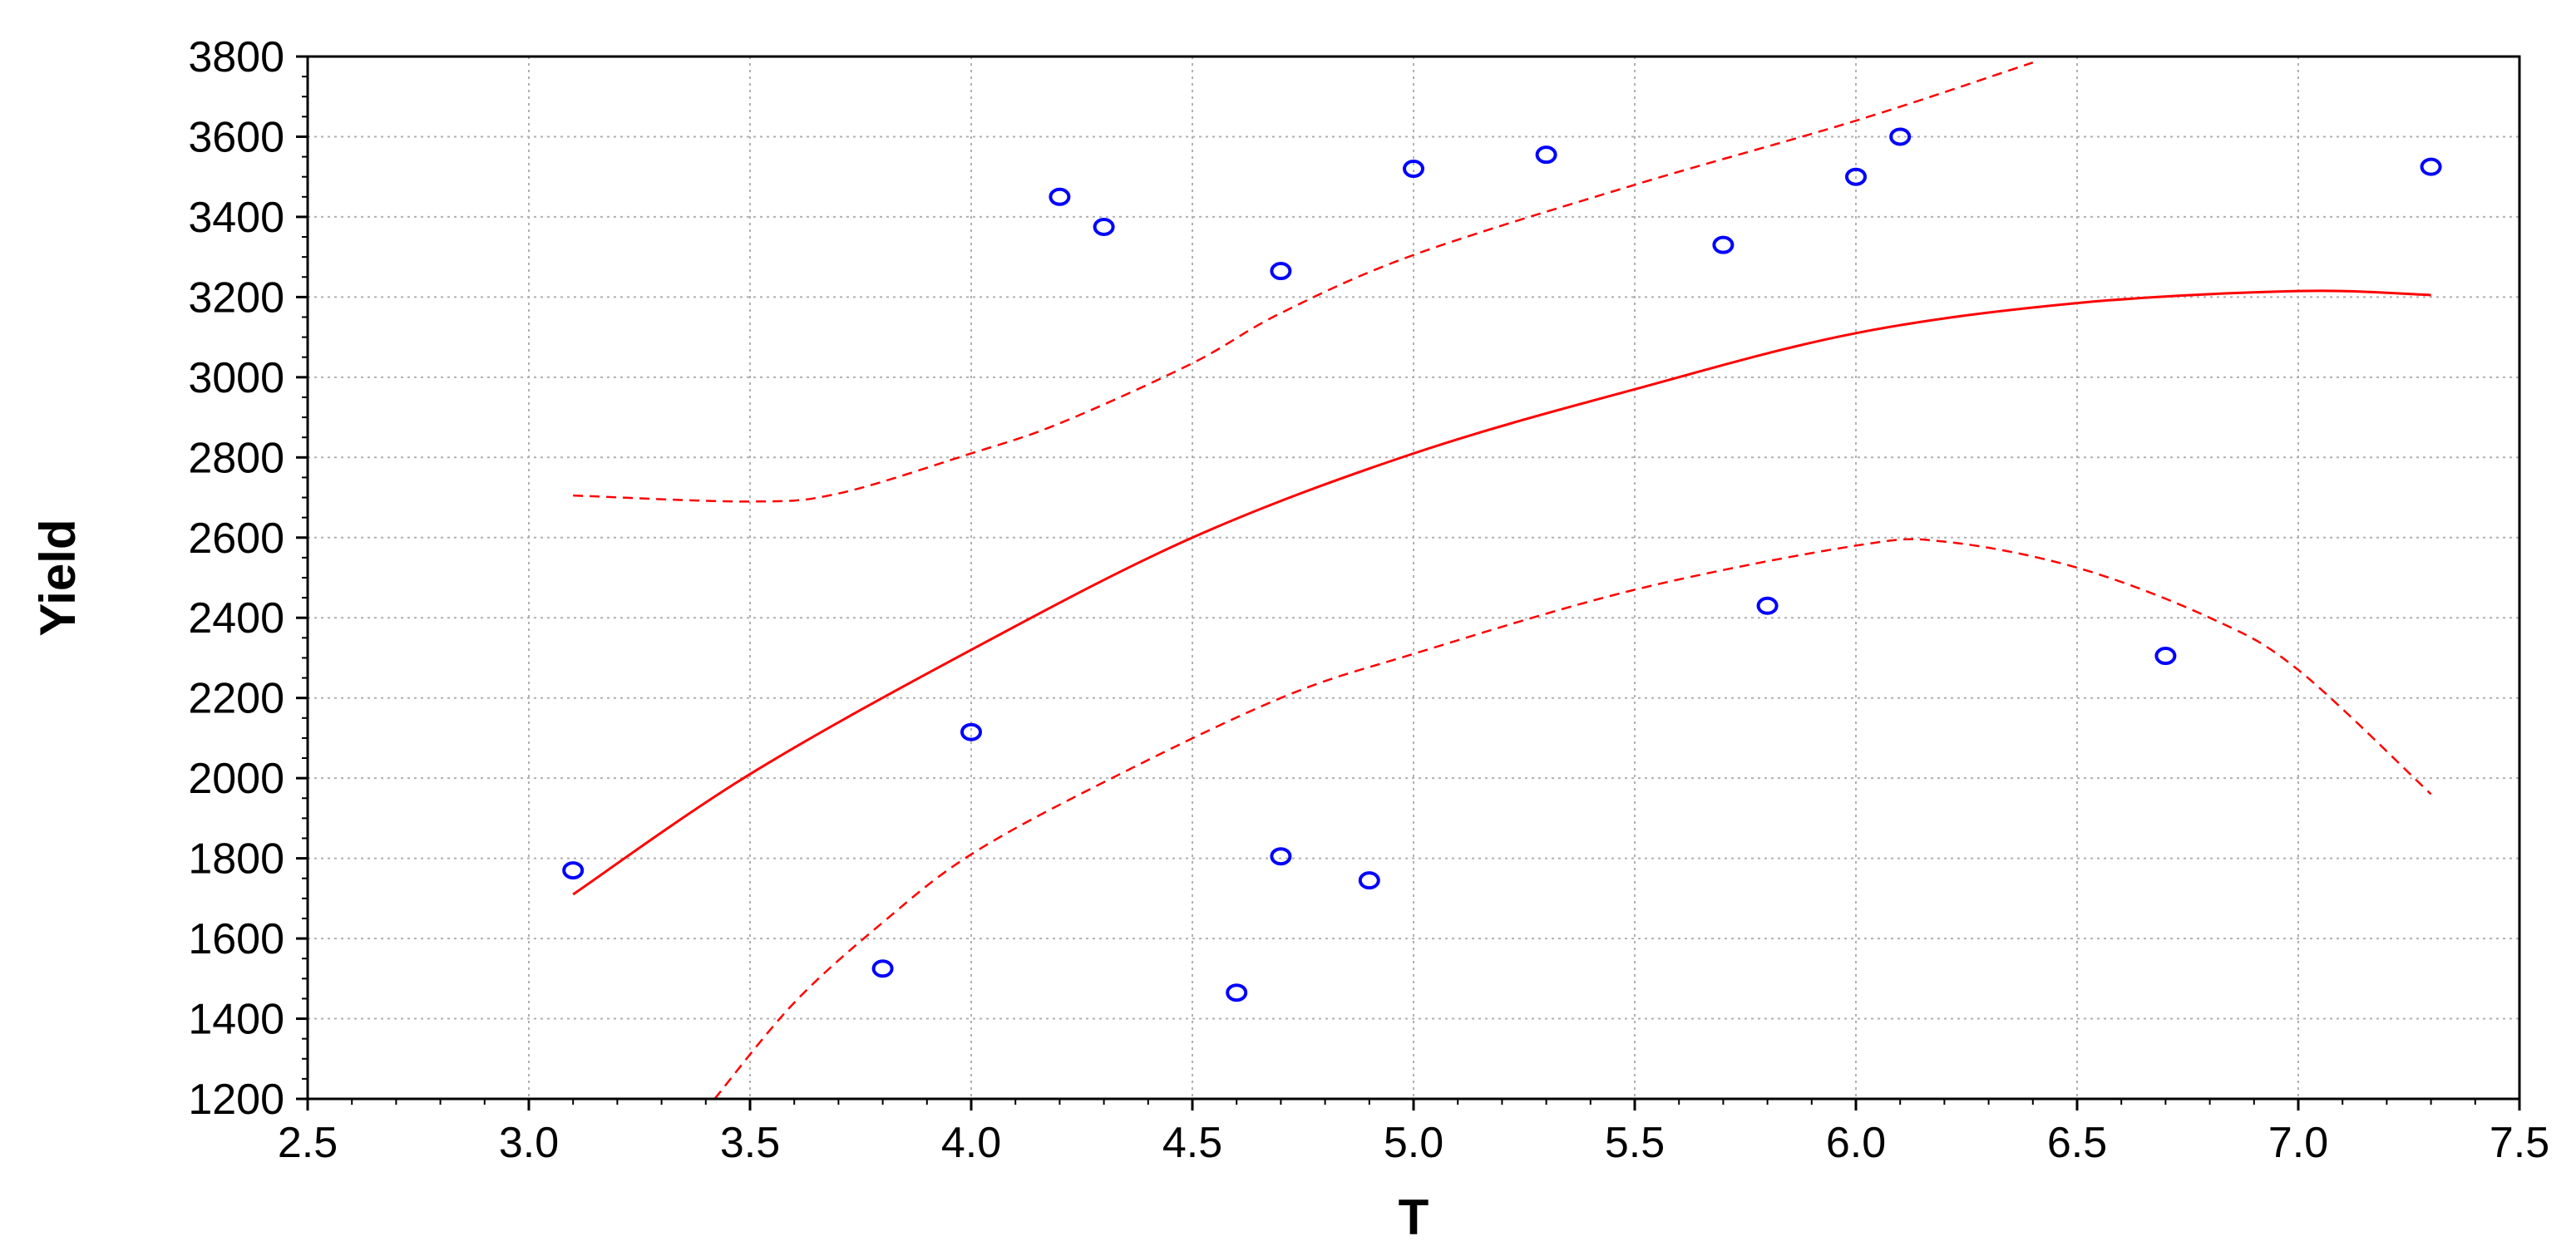  What do you see at coordinates (236, 939) in the screenshot?
I see `y-tick-label: 1600` at bounding box center [236, 939].